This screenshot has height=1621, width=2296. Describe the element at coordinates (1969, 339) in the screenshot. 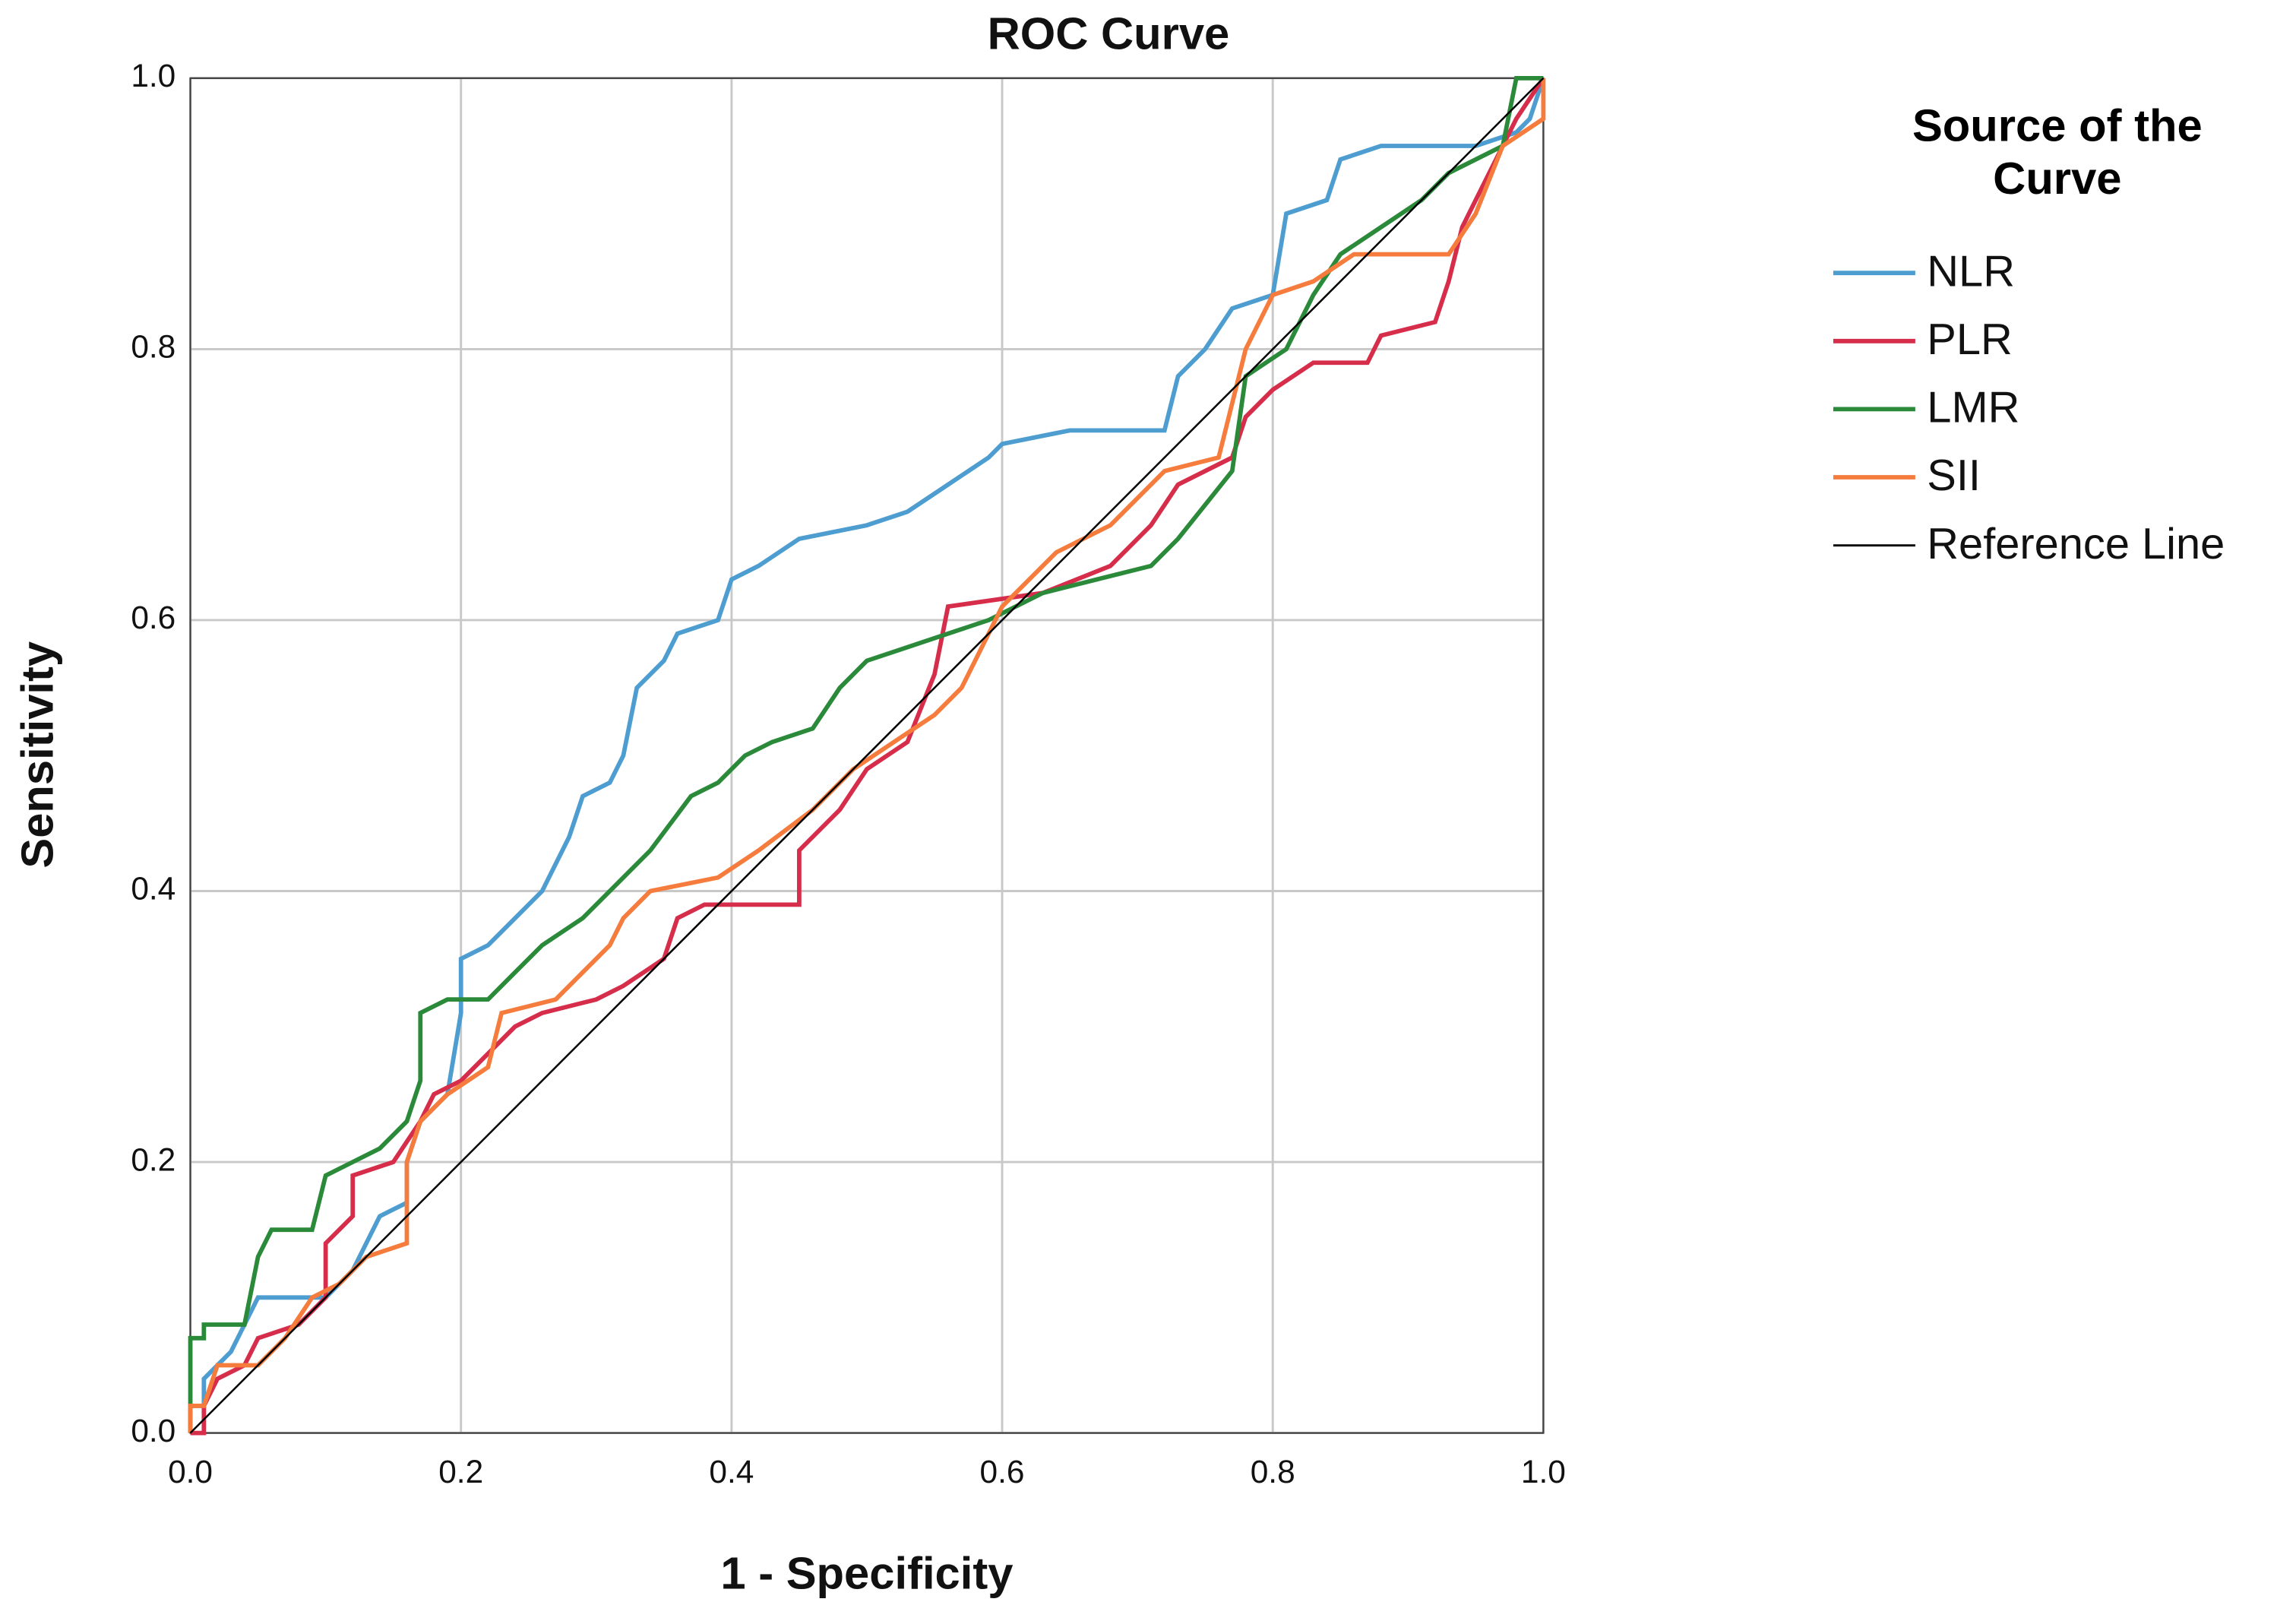

I see `legend-label: PLR` at that location.